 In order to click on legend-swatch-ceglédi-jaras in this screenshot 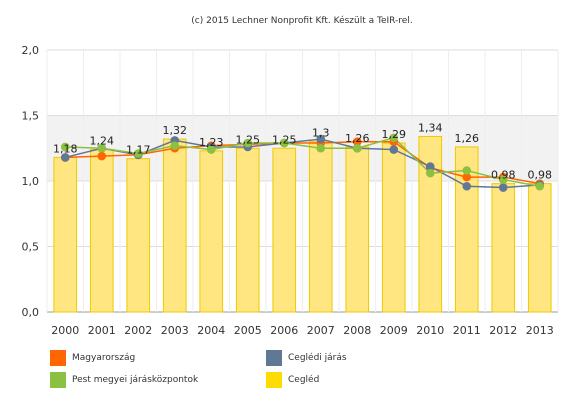, I will do `click(274, 358)`.